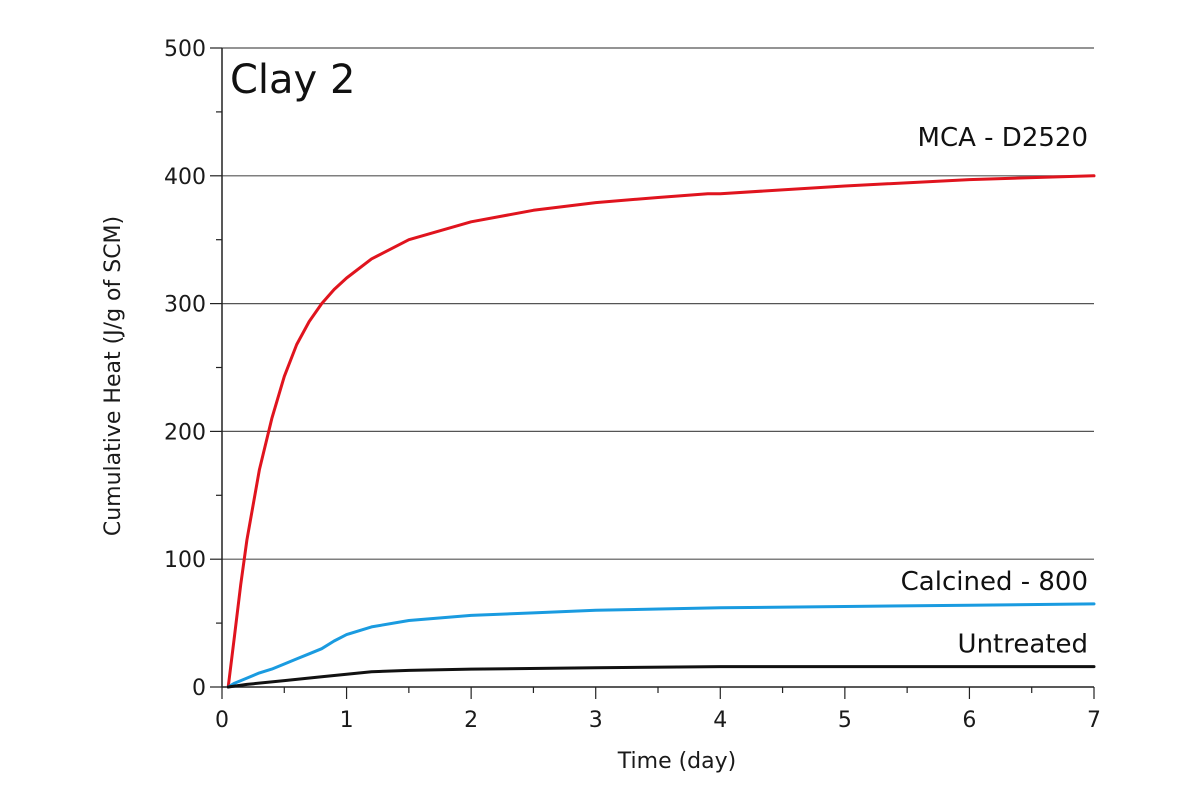 This screenshot has width=1200, height=800. Describe the element at coordinates (845, 720) in the screenshot. I see `x-tick-label-5: 5` at that location.